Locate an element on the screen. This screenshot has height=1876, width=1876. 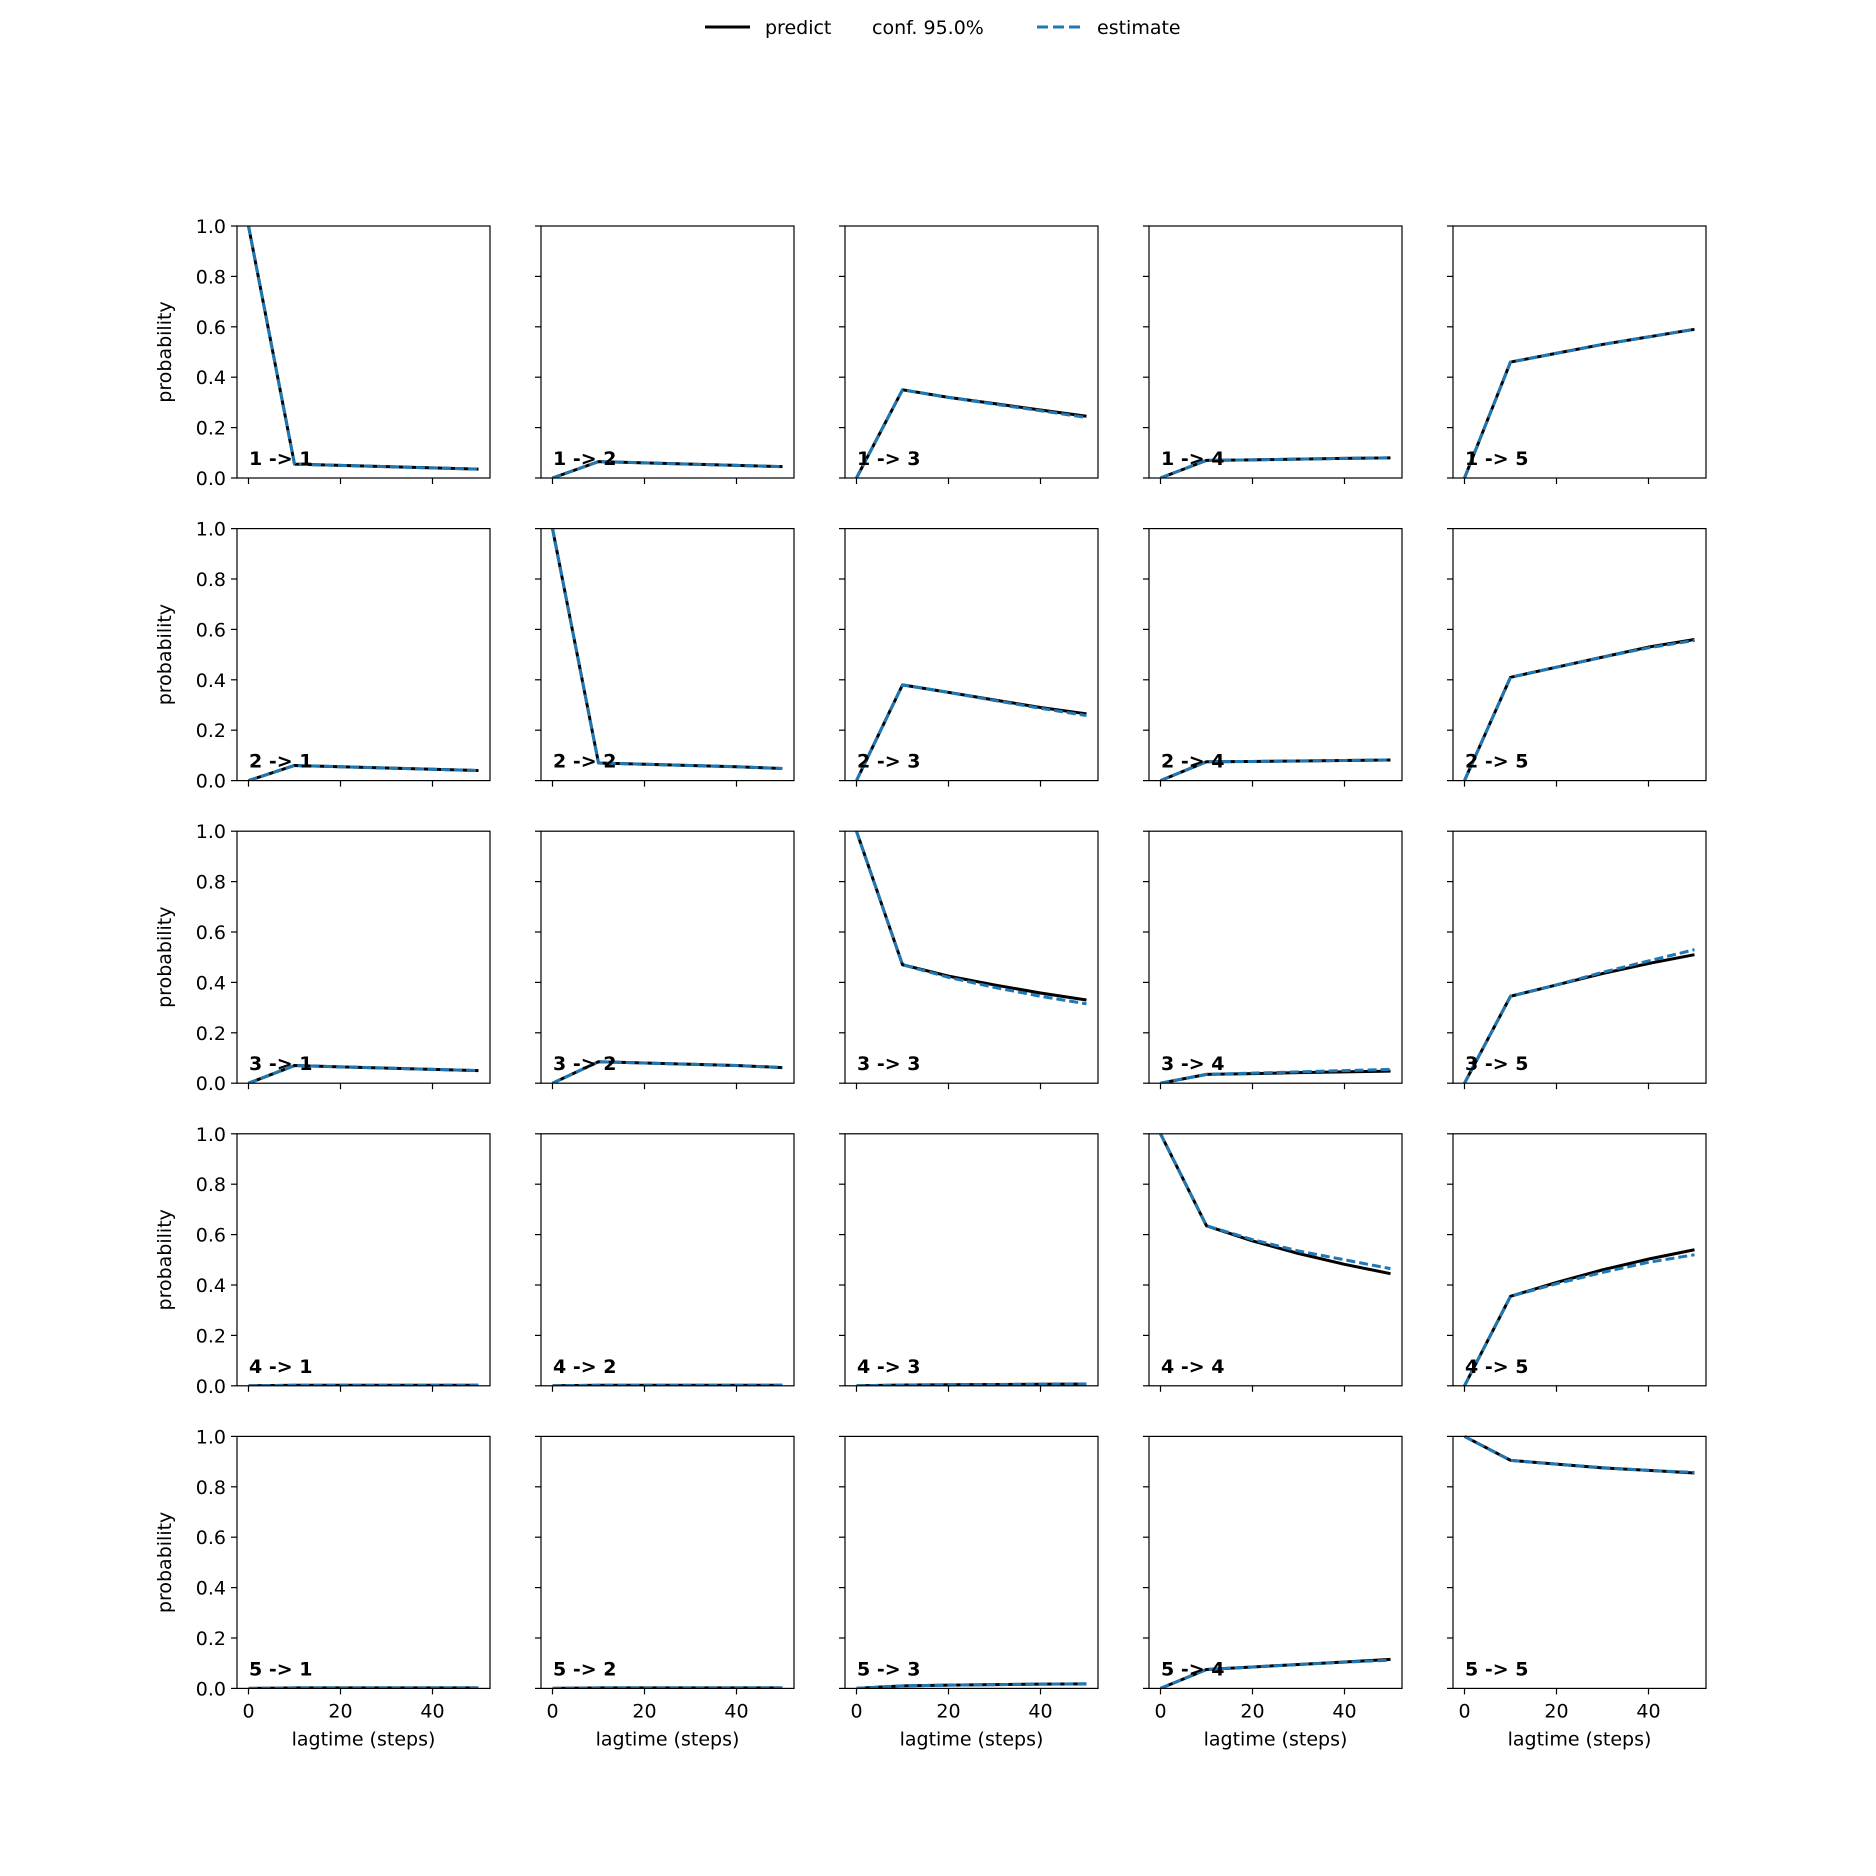
subplot: 3 -> 3 is located at coordinates (969, 960).